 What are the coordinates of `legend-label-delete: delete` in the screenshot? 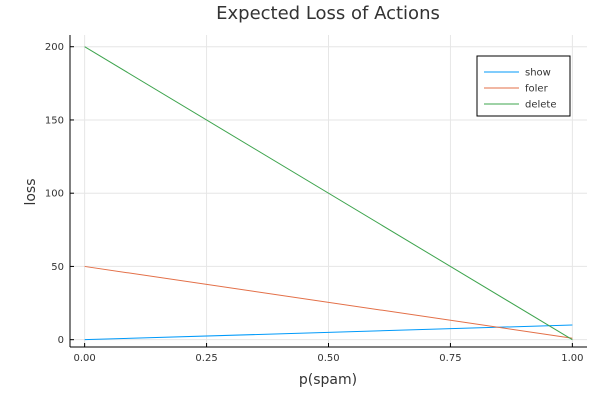 It's located at (541, 105).